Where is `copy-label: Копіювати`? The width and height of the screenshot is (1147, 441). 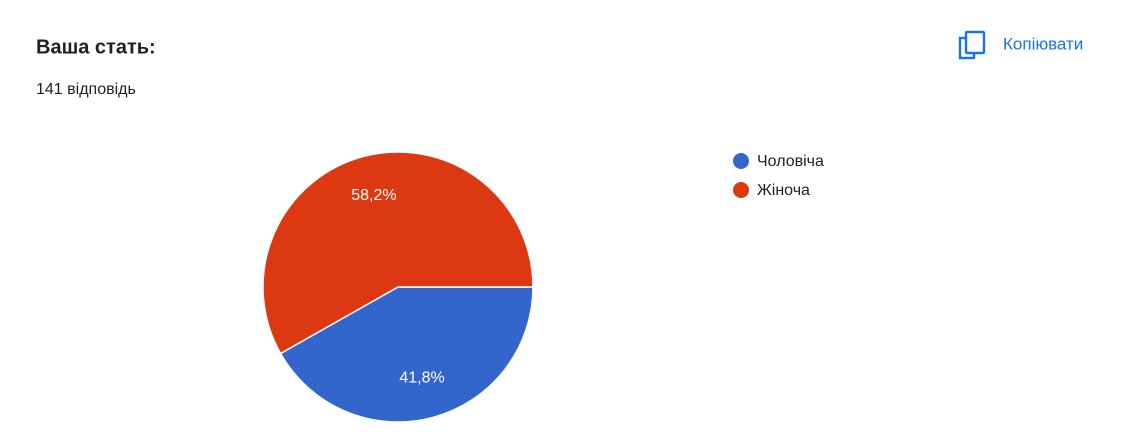
copy-label: Копіювати is located at coordinates (1043, 43).